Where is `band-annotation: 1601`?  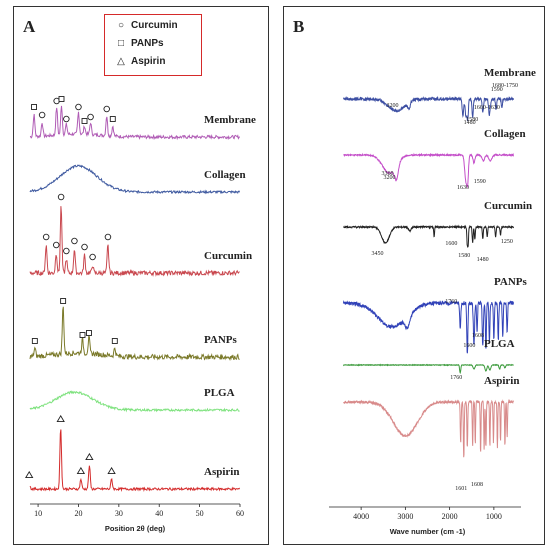 band-annotation: 1601 is located at coordinates (461, 489).